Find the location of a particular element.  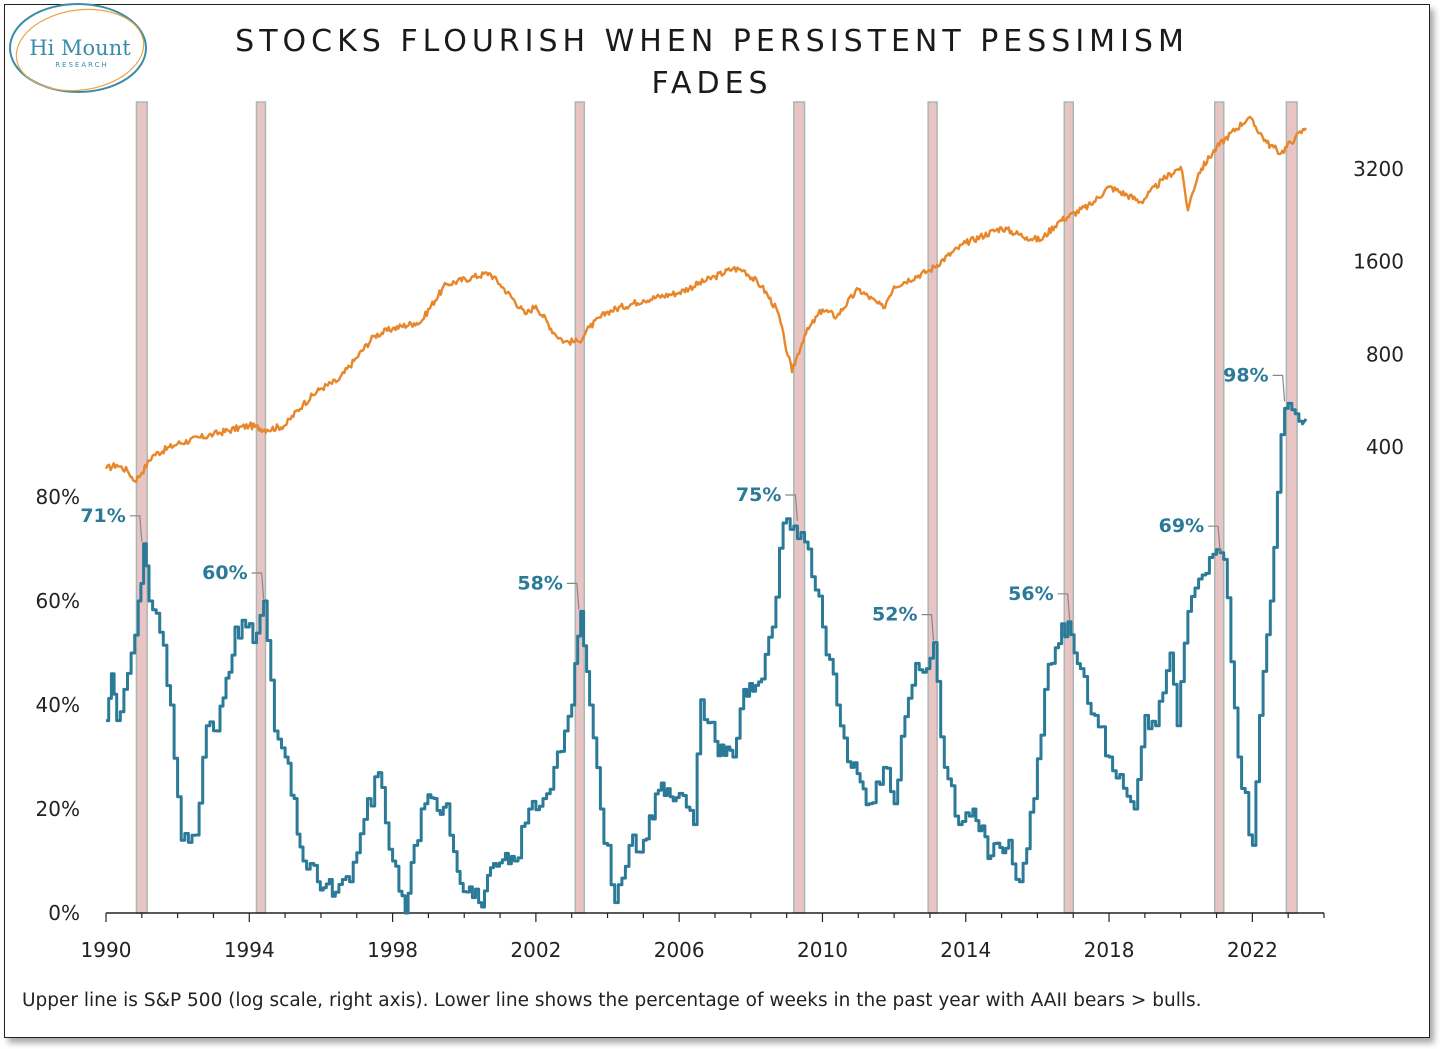

logo-ring-orange is located at coordinates (80, 50).